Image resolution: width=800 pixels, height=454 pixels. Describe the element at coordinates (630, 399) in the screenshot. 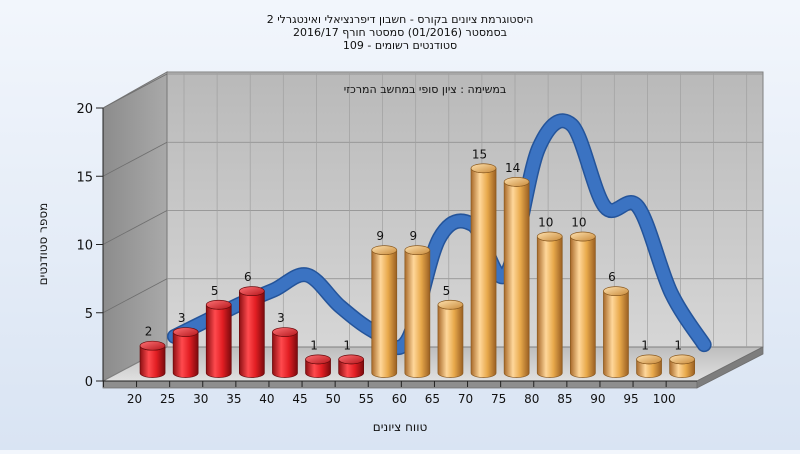

I see `x-tick-label: 95` at that location.